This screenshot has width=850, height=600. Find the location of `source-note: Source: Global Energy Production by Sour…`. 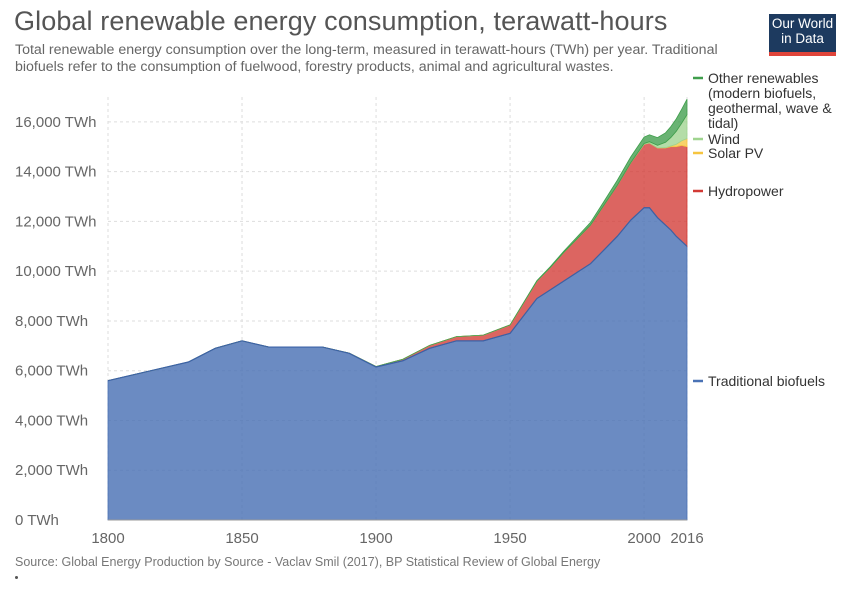

source-note: Source: Global Energy Production by Sour… is located at coordinates (308, 562).